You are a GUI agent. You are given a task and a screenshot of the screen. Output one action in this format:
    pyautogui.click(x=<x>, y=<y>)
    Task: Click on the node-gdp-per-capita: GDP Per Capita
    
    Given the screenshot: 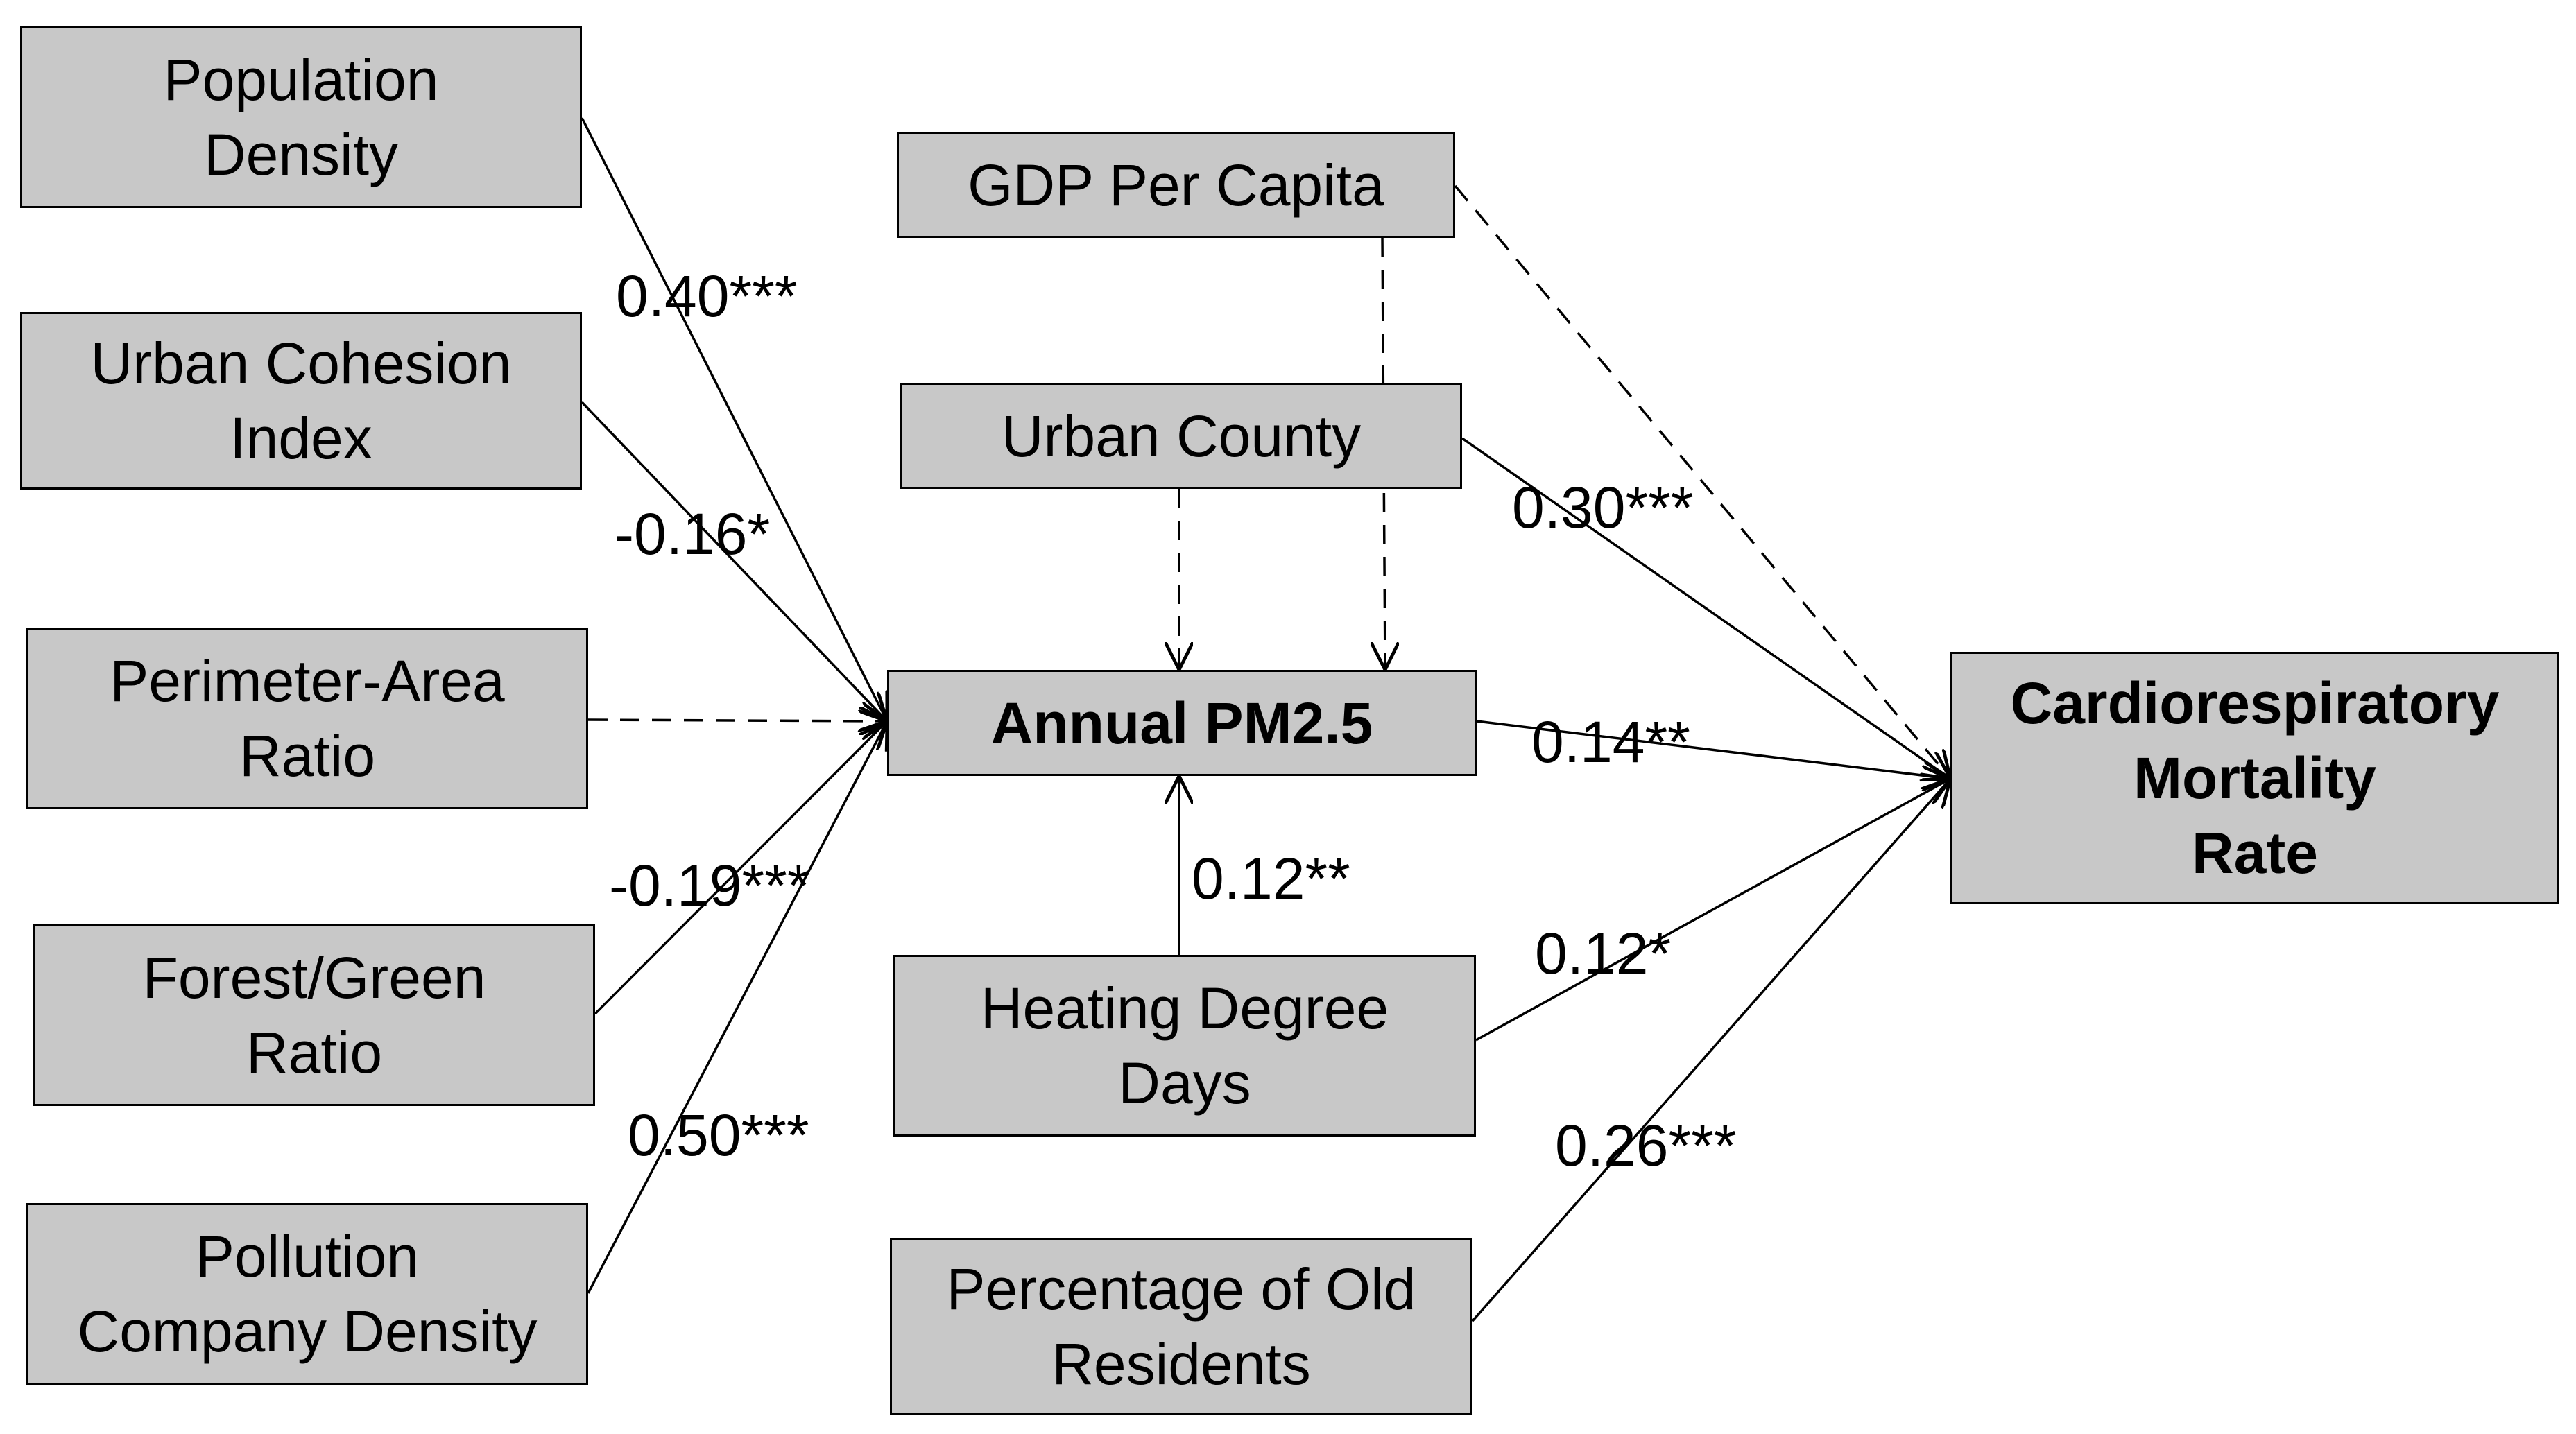 What is the action you would take?
    pyautogui.click(x=1176, y=185)
    